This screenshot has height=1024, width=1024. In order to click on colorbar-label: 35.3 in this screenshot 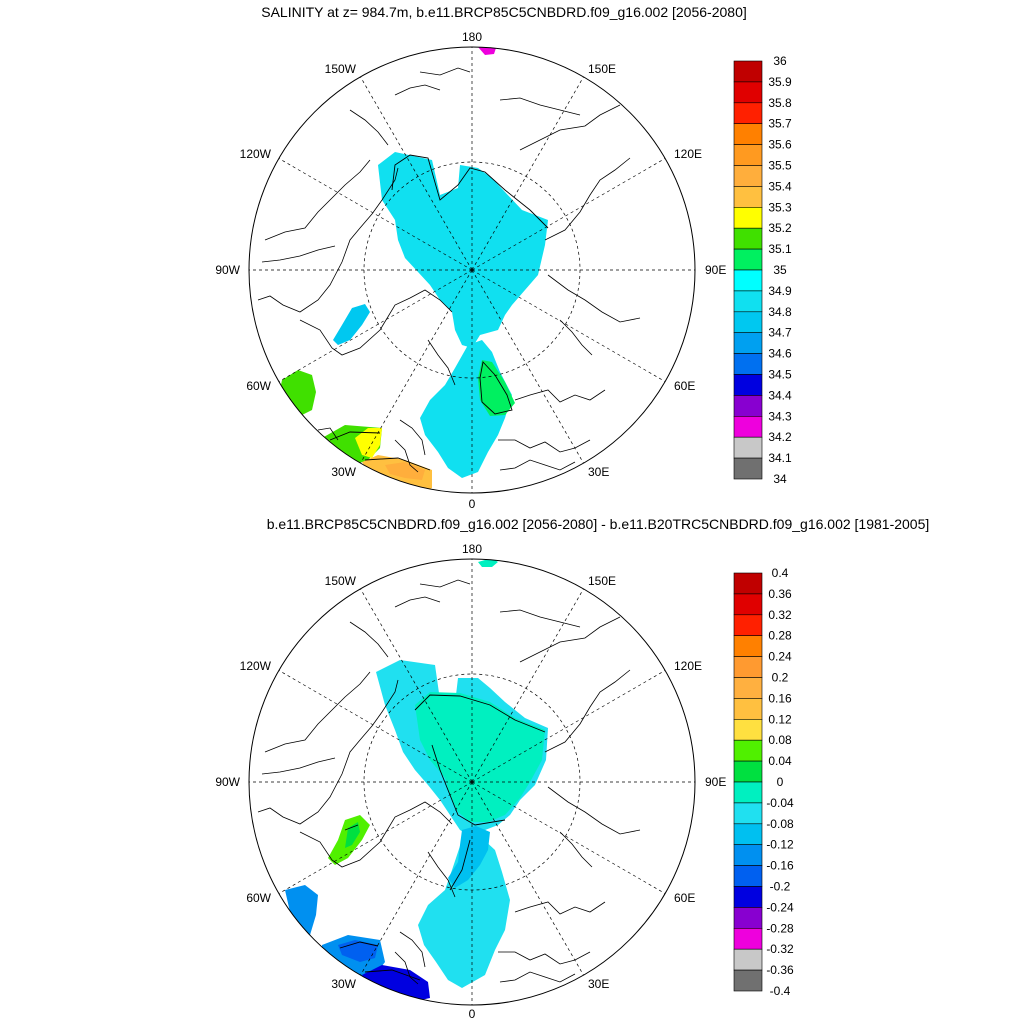, I will do `click(780, 207)`.